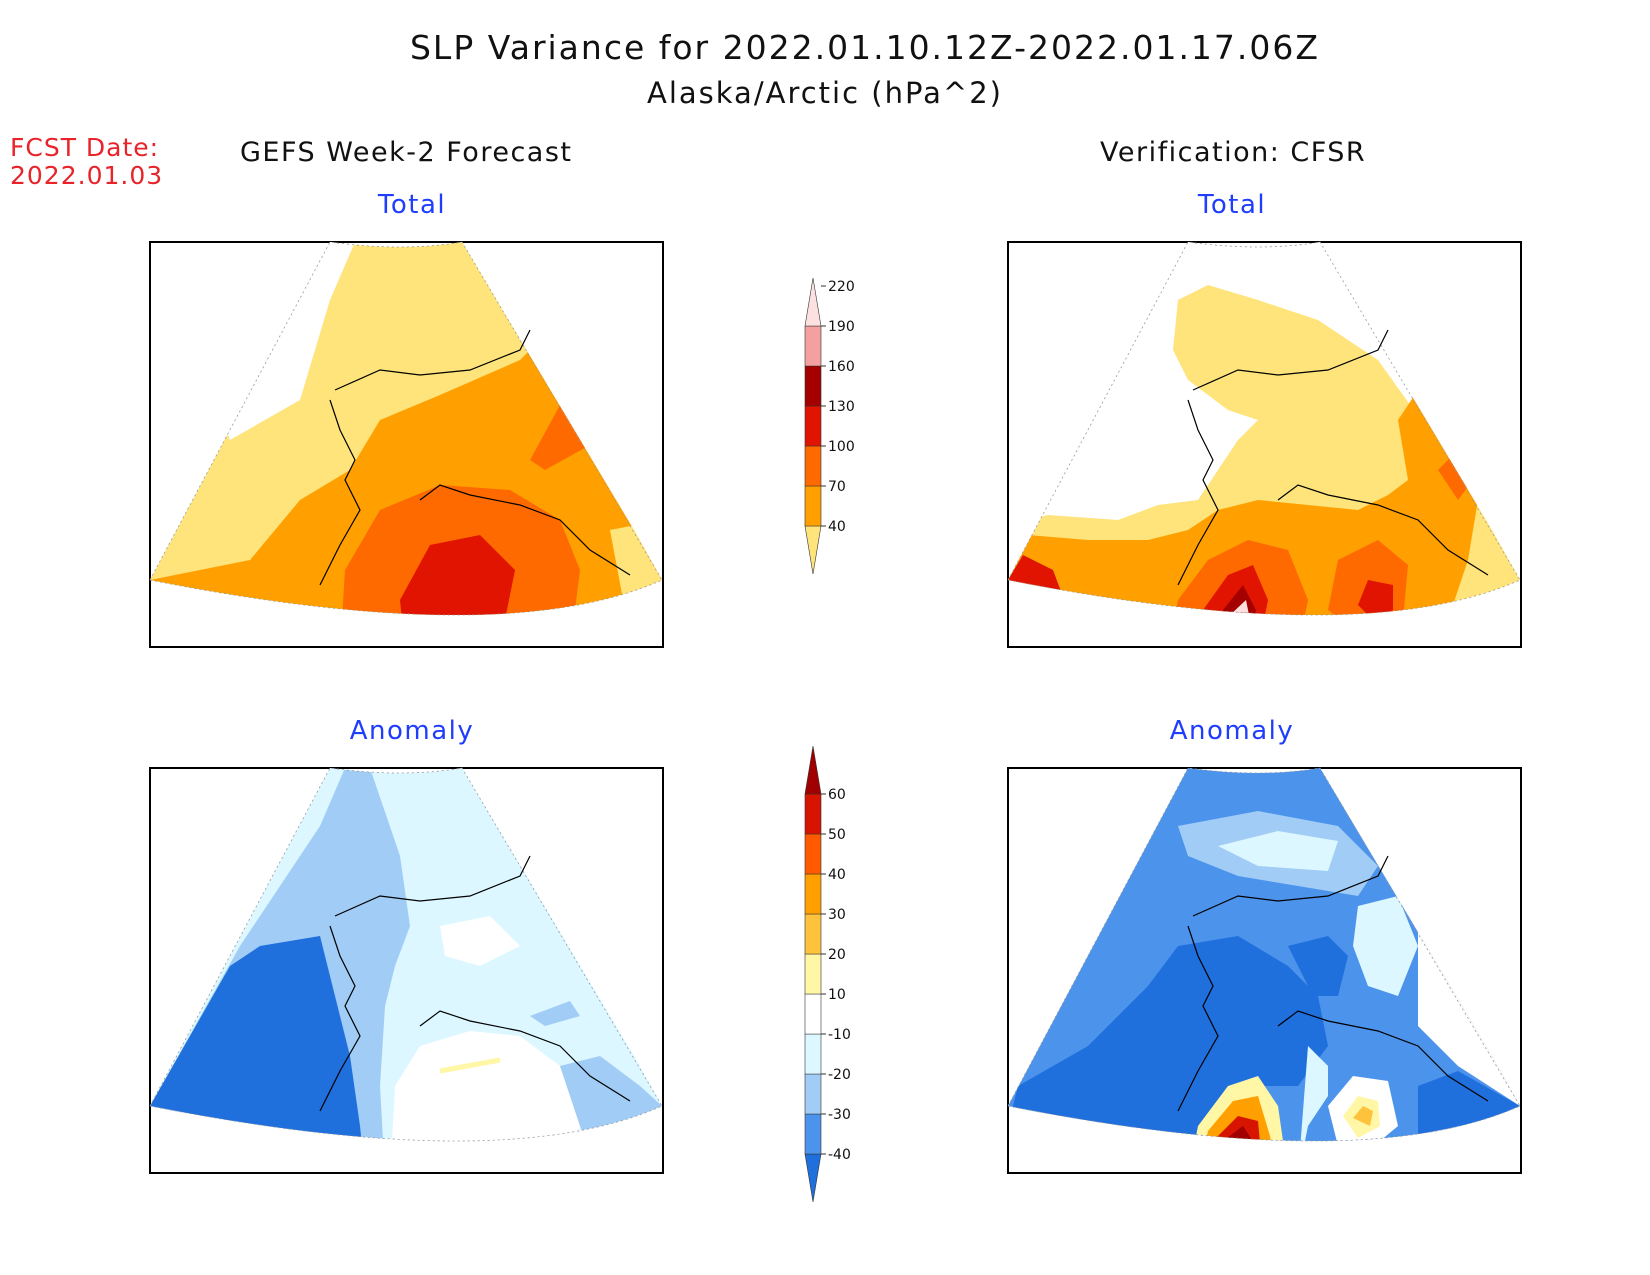  What do you see at coordinates (406, 444) in the screenshot?
I see `forecast-total-map` at bounding box center [406, 444].